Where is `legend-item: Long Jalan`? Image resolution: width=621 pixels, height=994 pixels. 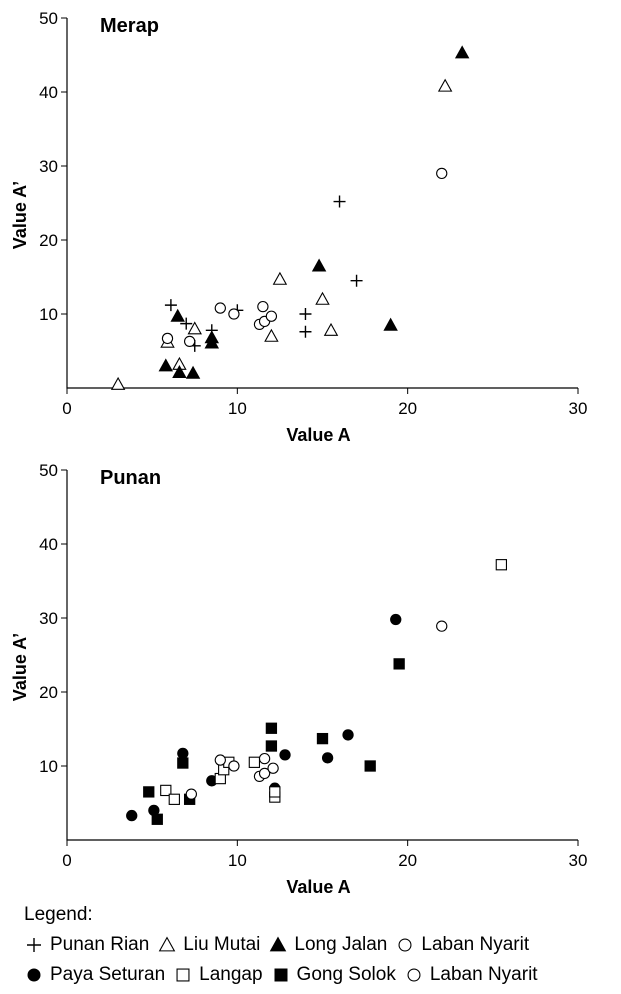
legend-item: Long Jalan is located at coordinates (327, 945).